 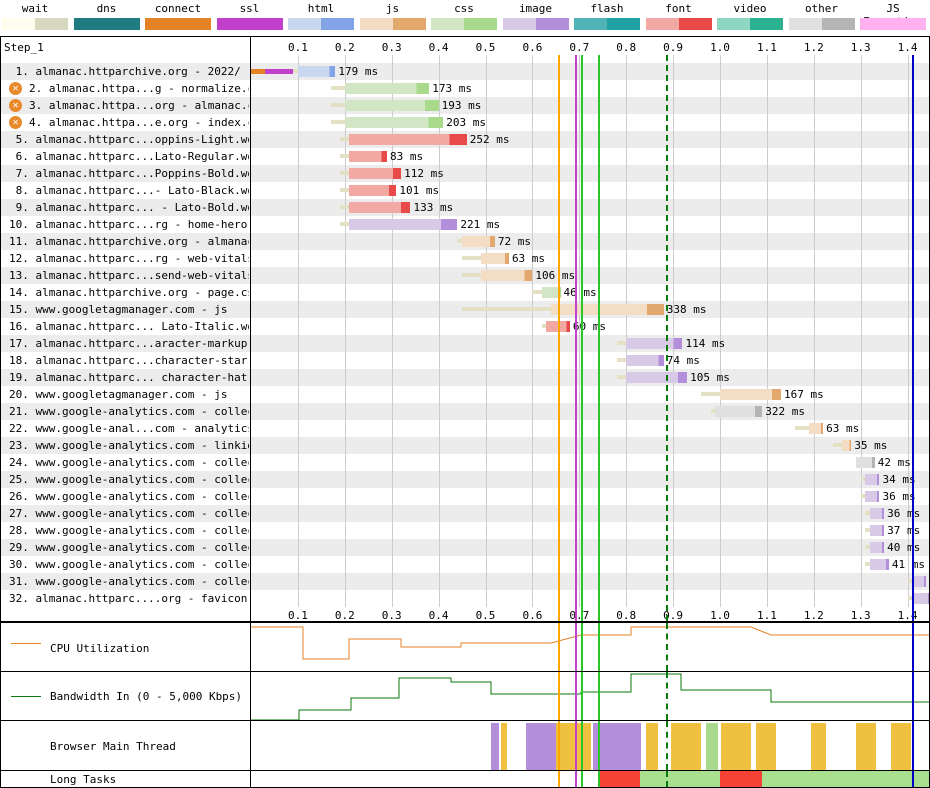 What do you see at coordinates (617, 746) in the screenshot?
I see `main-thread-activity` at bounding box center [617, 746].